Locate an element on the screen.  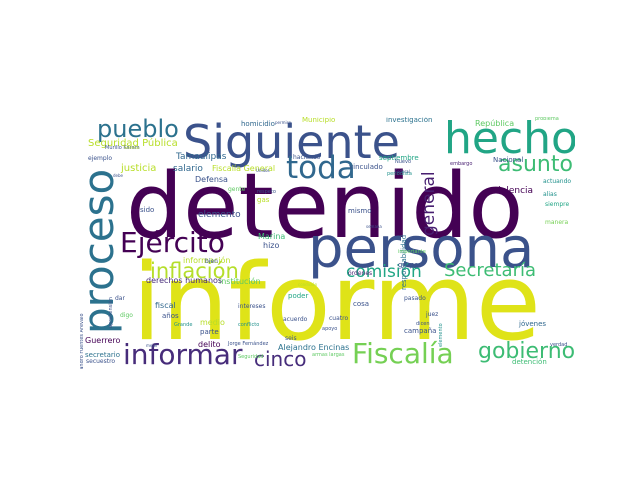
word-nuevo: Nuevo is located at coordinates (403, 162).